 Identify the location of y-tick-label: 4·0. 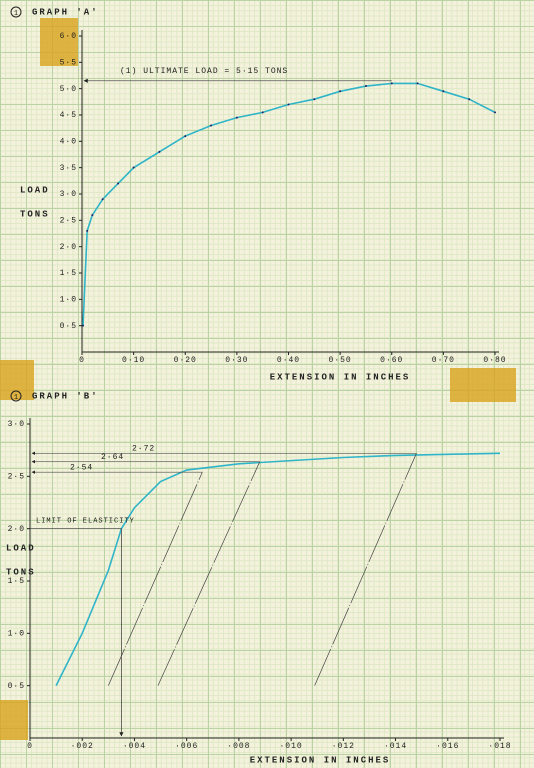
(68, 141).